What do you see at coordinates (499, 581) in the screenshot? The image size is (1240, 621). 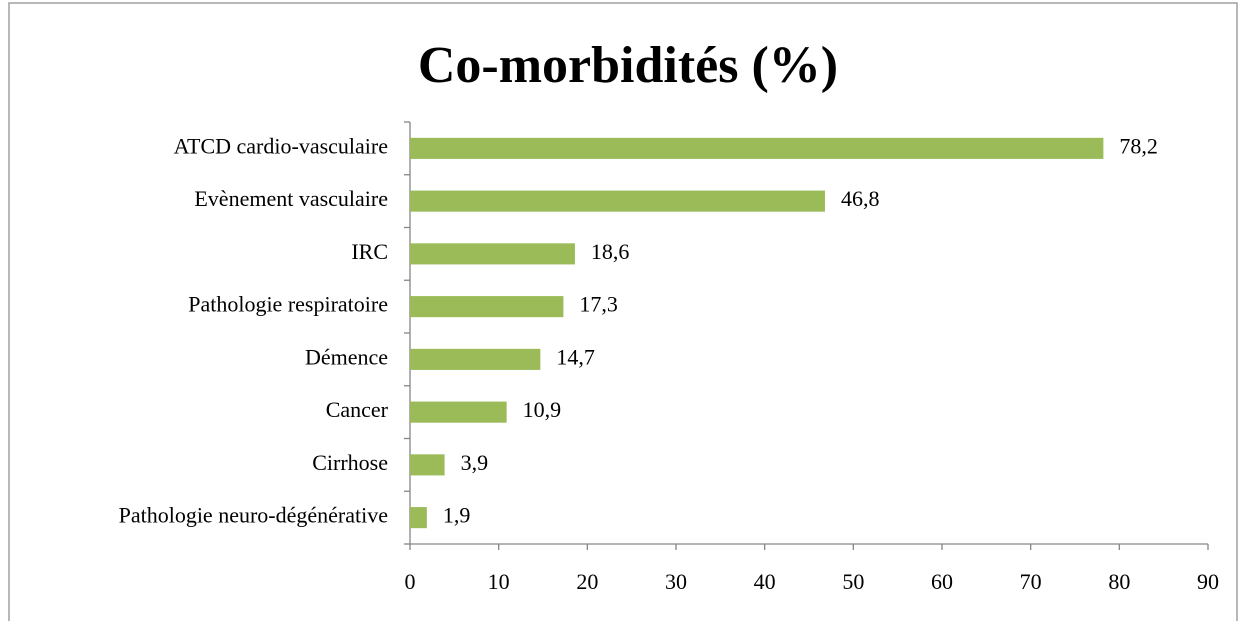 I see `x-tick-label: 10` at bounding box center [499, 581].